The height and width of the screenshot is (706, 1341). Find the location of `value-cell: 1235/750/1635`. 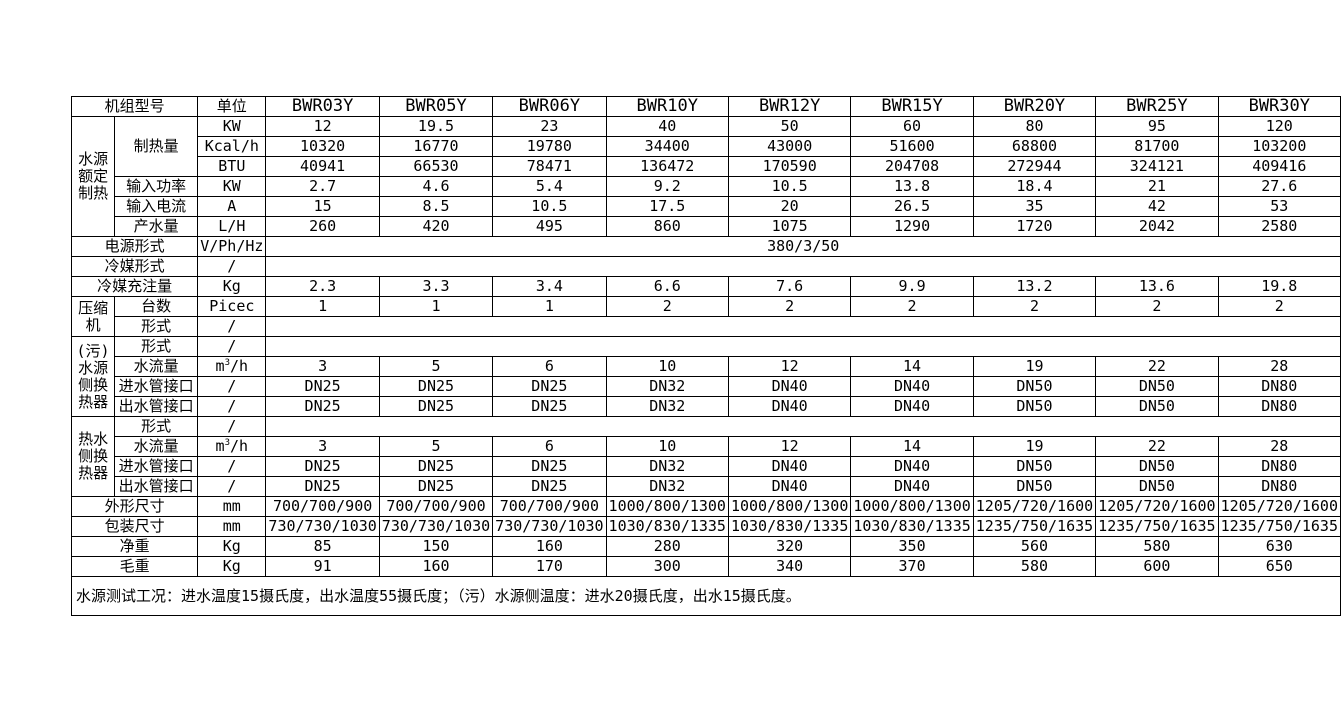

value-cell: 1235/750/1635 is located at coordinates (1034, 526).